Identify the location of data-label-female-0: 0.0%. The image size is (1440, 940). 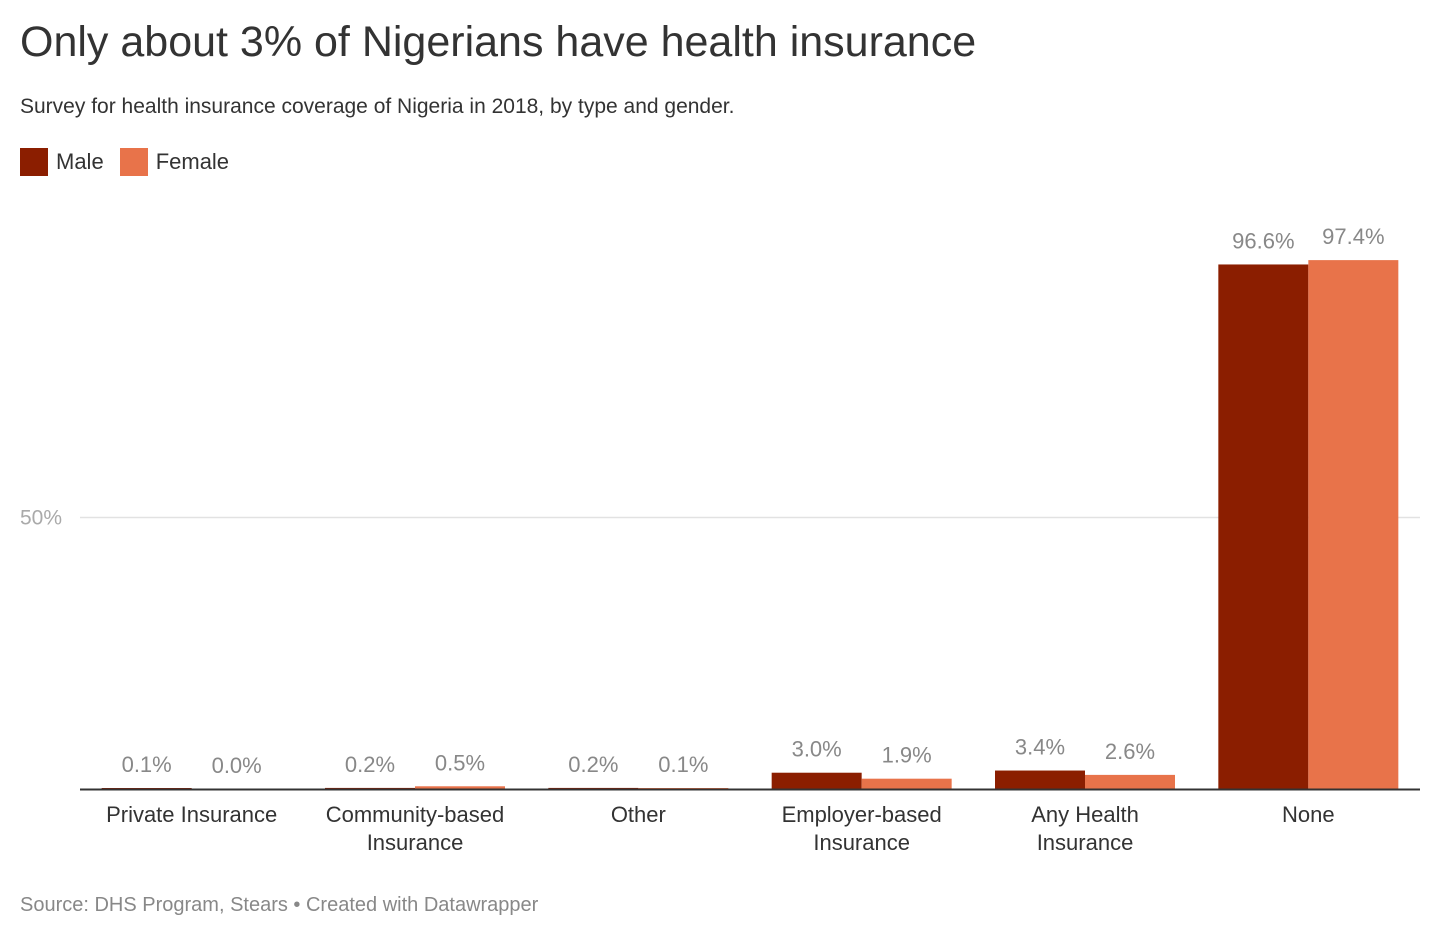
(237, 765).